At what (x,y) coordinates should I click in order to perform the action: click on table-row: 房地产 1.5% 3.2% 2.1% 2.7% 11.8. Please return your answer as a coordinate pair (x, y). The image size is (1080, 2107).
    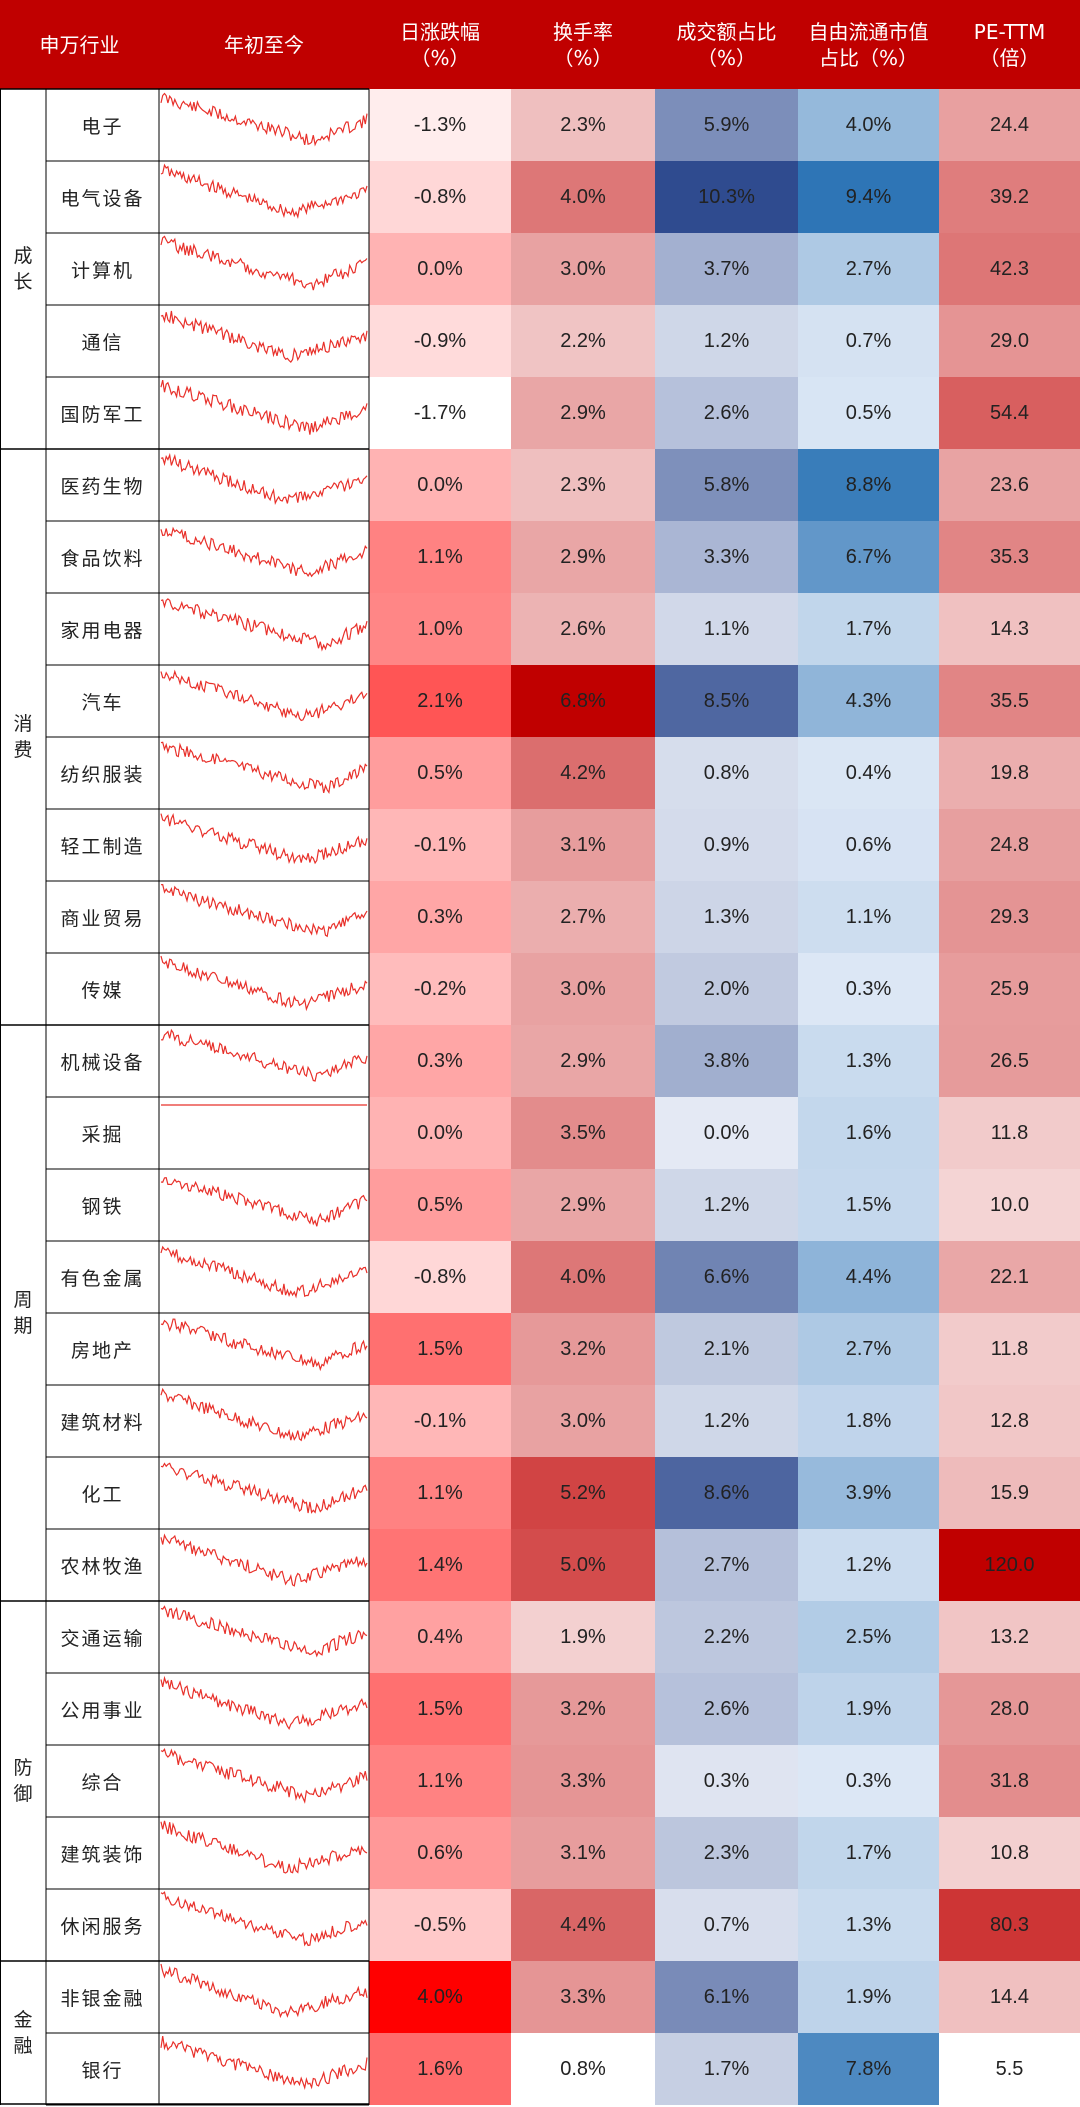
    Looking at the image, I should click on (563, 1349).